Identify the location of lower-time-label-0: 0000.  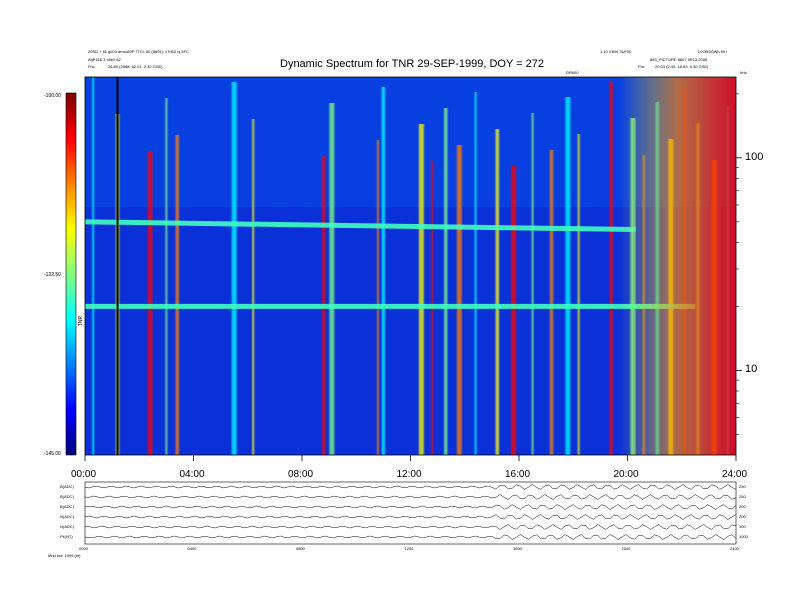
(83, 548).